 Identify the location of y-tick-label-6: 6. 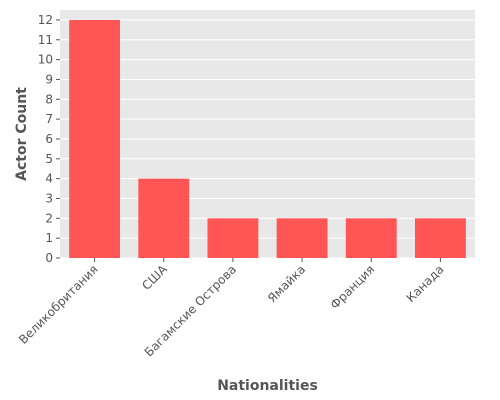
(49, 139).